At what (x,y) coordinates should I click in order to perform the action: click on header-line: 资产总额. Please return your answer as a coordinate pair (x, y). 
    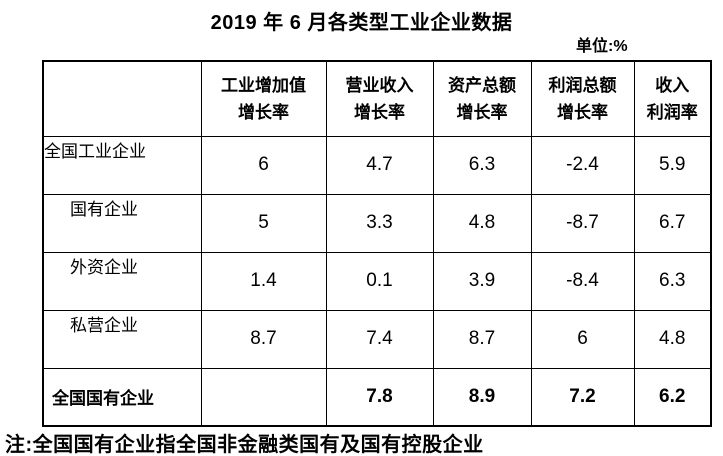
    Looking at the image, I should click on (482, 85).